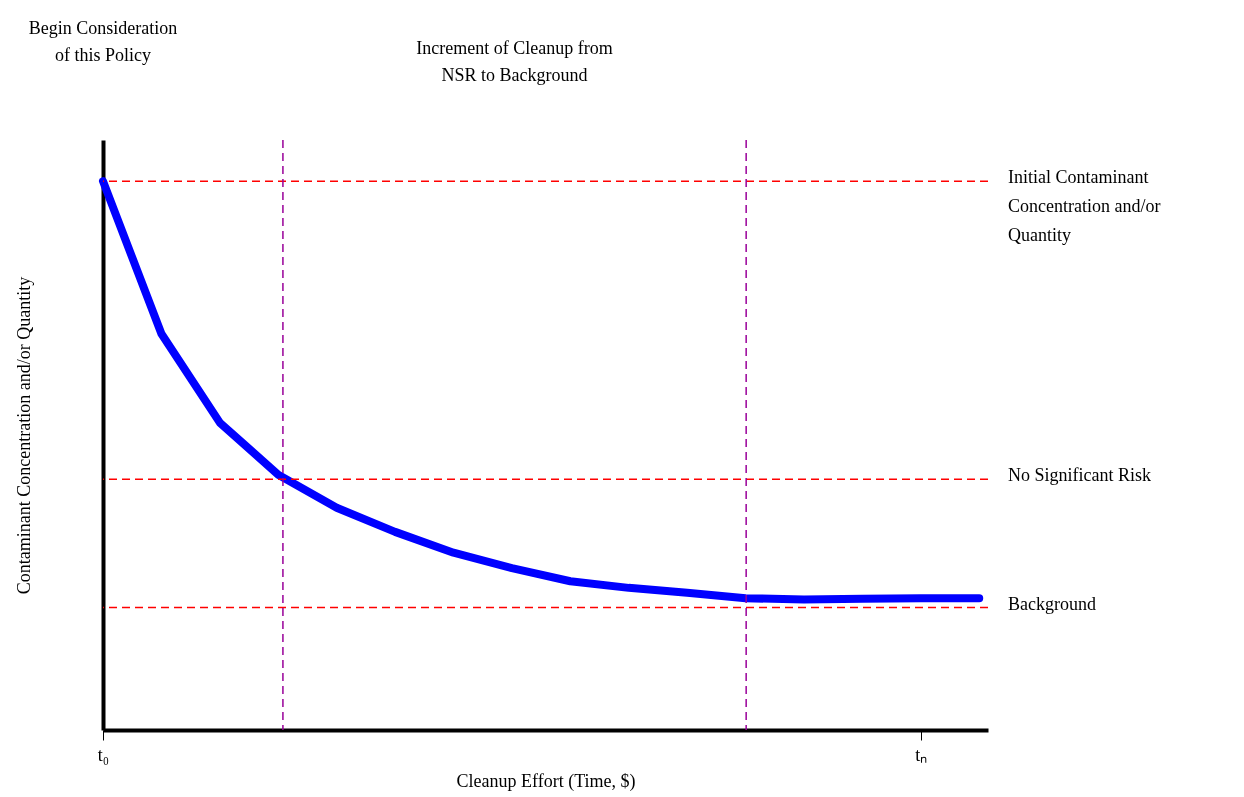 The width and height of the screenshot is (1244, 797). What do you see at coordinates (546, 781) in the screenshot?
I see `x-axis-title: Cleanup Effort (Time, $)` at bounding box center [546, 781].